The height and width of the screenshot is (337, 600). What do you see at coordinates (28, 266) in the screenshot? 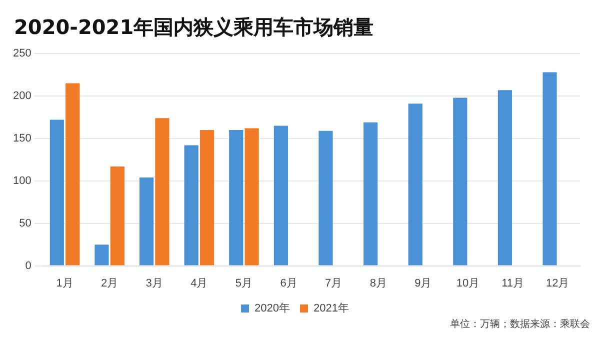
I see `y-tick-label: 0` at bounding box center [28, 266].